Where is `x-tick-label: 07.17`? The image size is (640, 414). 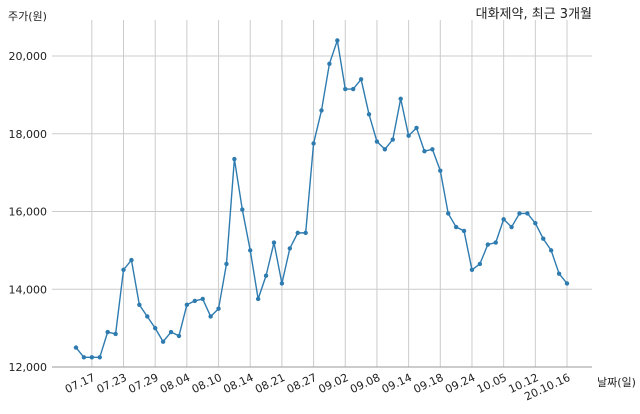
x-tick-label: 07.17 is located at coordinates (80, 383).